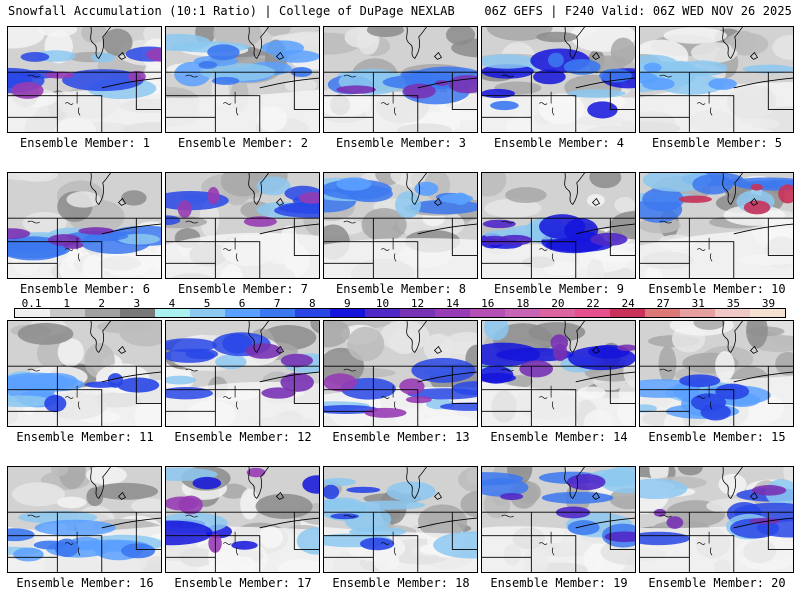 Image resolution: width=800 pixels, height=600 pixels. What do you see at coordinates (243, 143) in the screenshot?
I see `ensemble-member-label: Ensemble Member: 2` at bounding box center [243, 143].